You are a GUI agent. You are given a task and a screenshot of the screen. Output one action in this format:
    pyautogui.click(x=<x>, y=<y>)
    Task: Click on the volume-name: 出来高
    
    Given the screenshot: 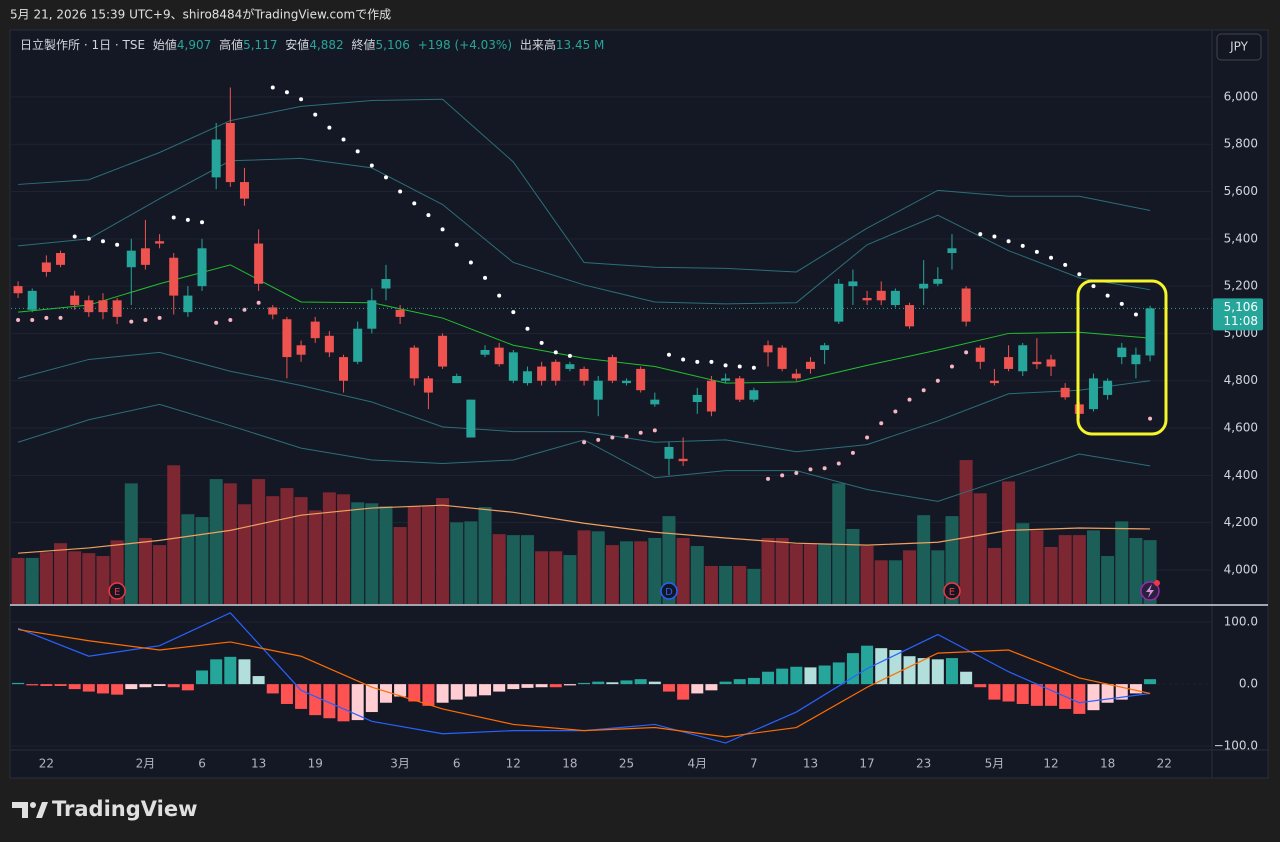 What is the action you would take?
    pyautogui.click(x=538, y=44)
    